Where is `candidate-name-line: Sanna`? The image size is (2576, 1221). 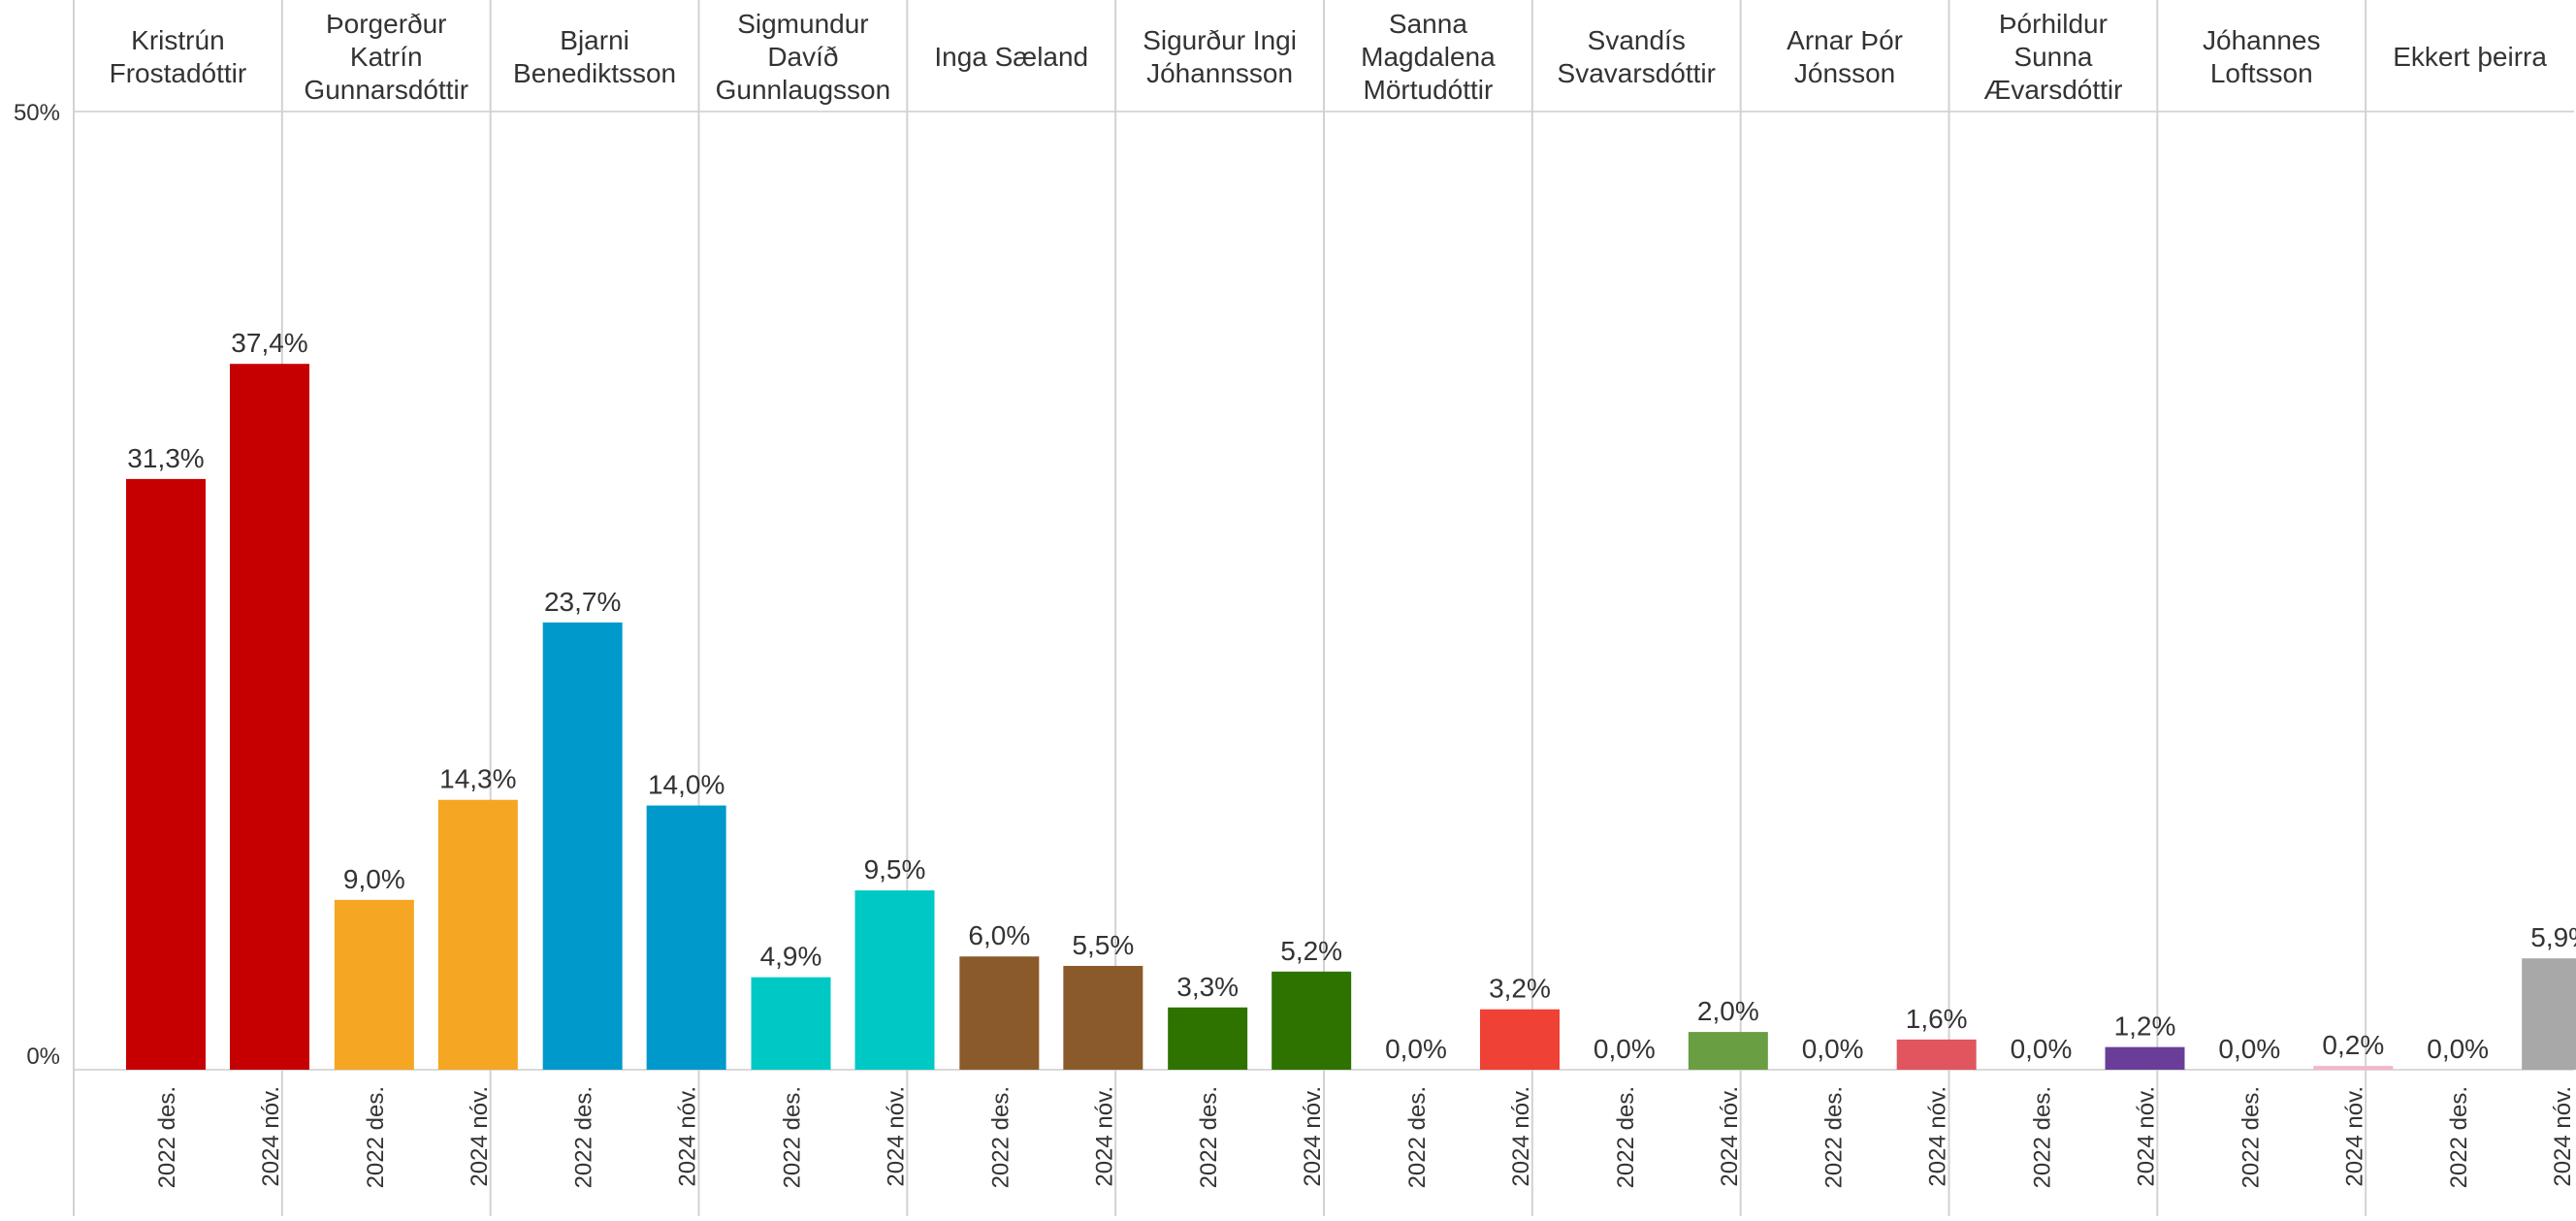
candidate-name-line: Sanna is located at coordinates (1428, 24).